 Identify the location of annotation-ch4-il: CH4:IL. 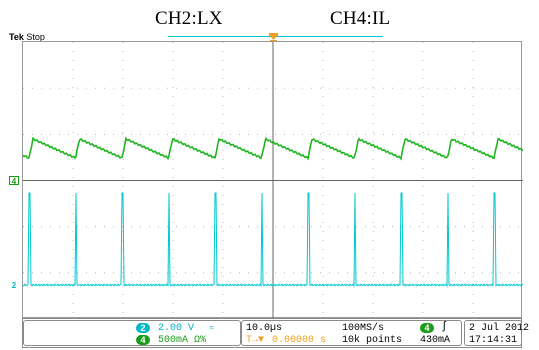
(360, 18).